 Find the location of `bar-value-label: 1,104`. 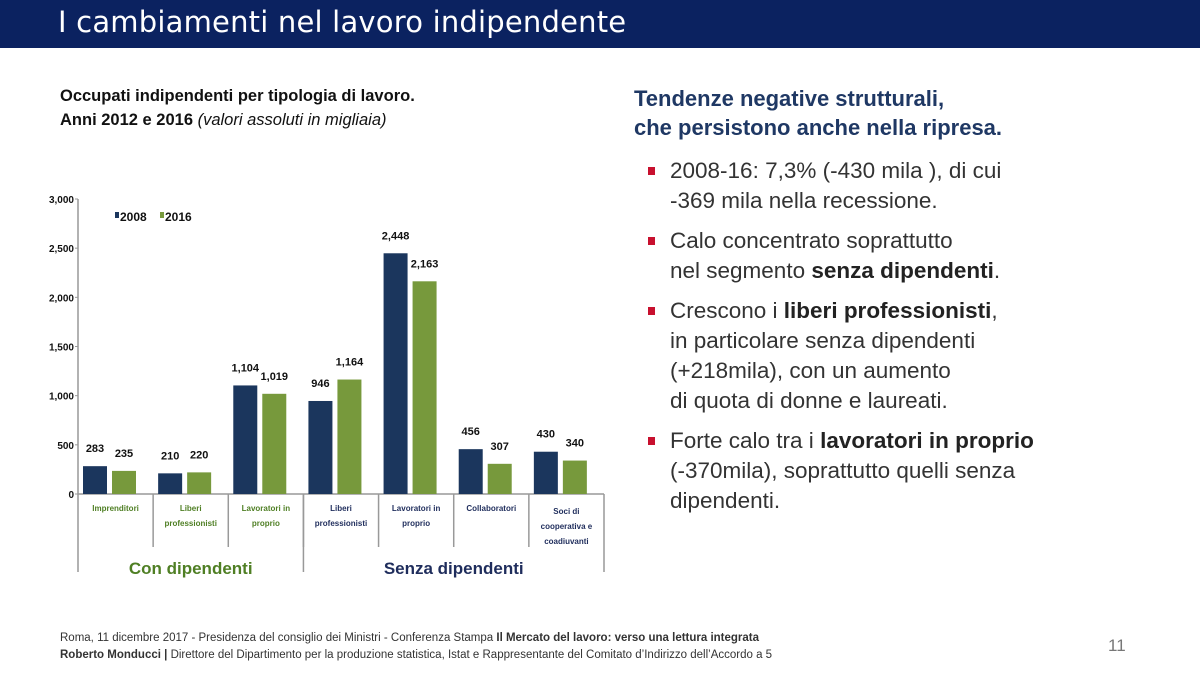

bar-value-label: 1,104 is located at coordinates (246, 368).